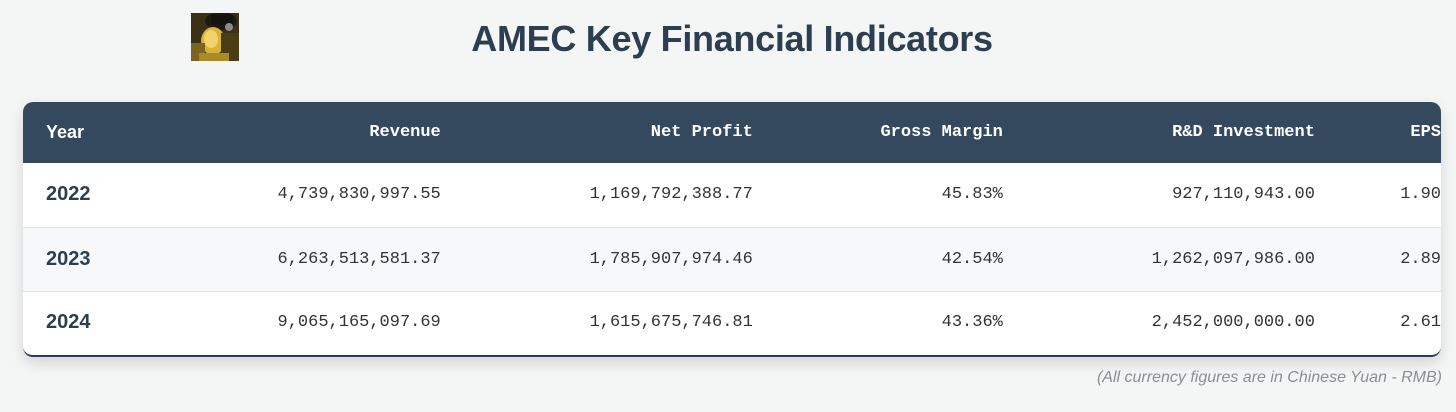 Image resolution: width=1456 pixels, height=412 pixels. I want to click on avatar-image, so click(215, 37).